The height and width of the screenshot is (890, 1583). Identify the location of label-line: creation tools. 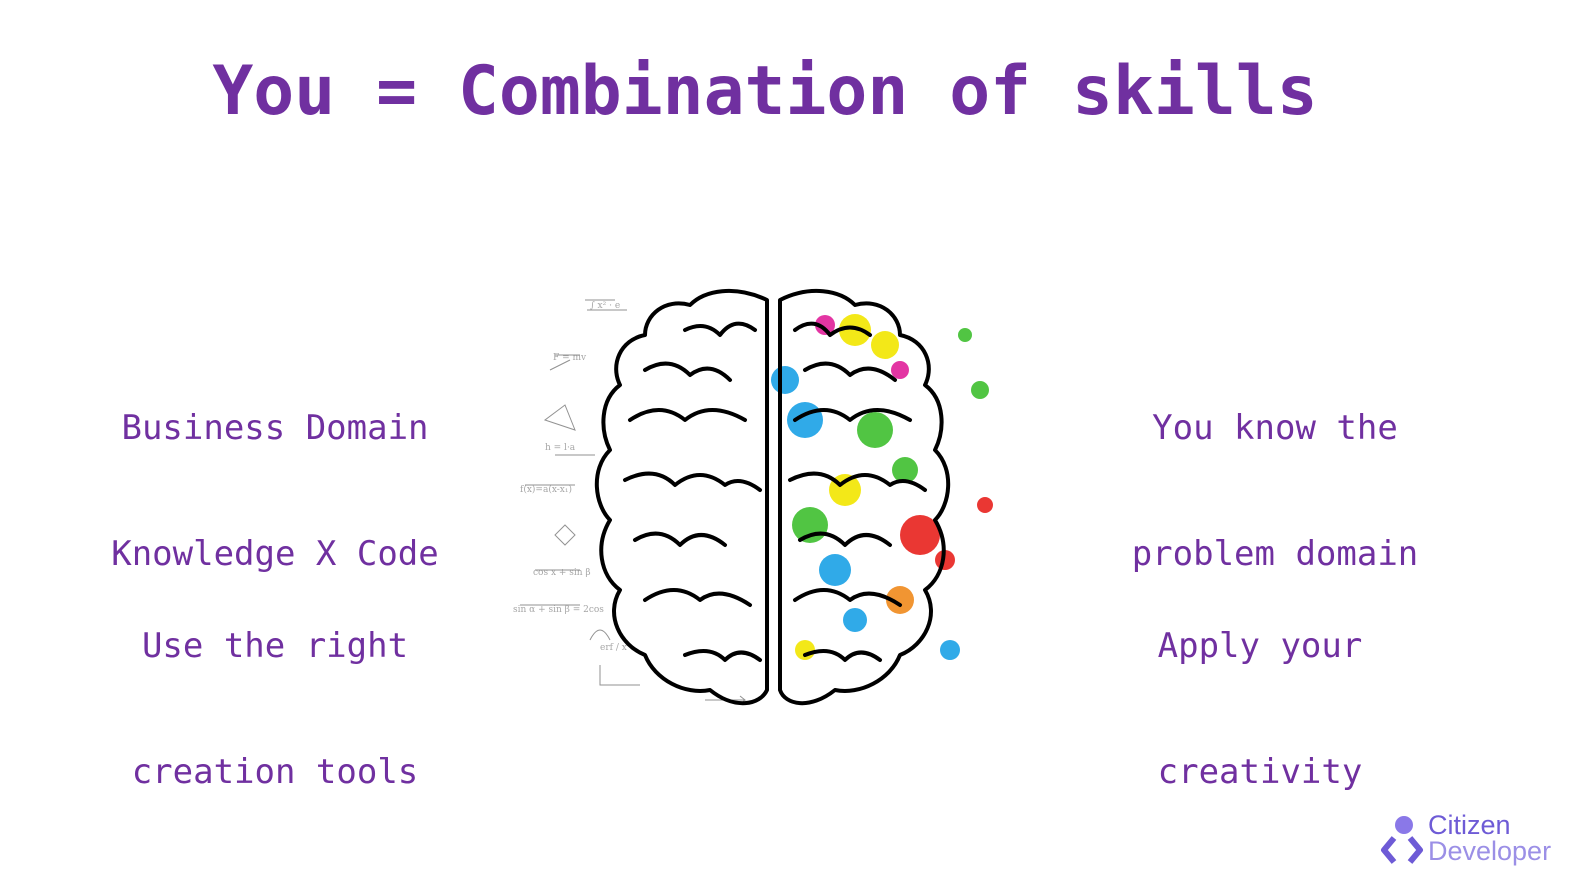
(275, 772).